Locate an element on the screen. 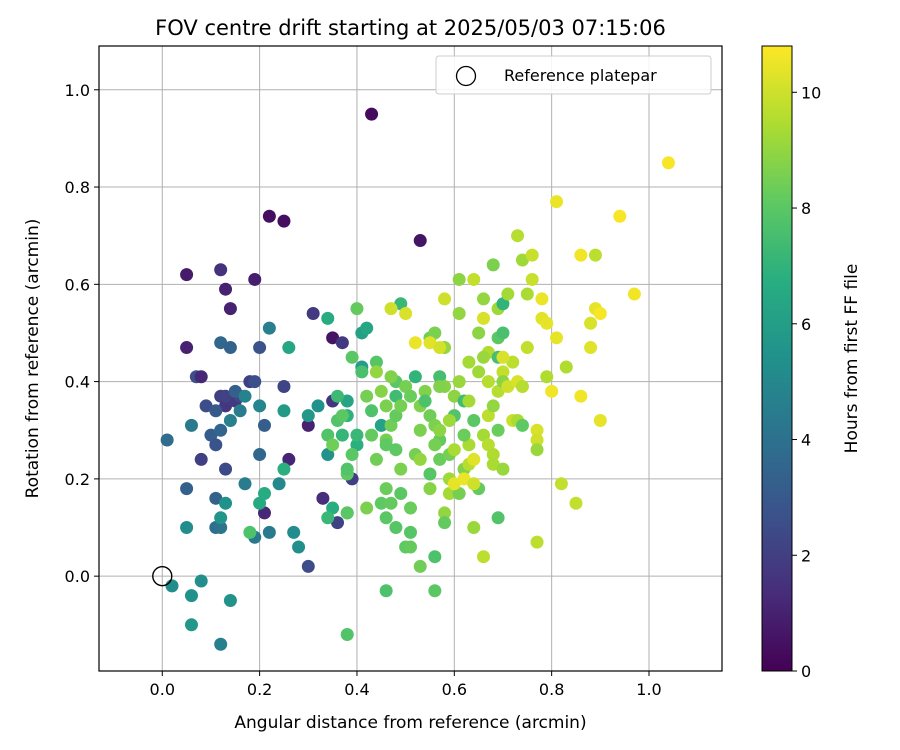  colorbar: 0 2 4 6 8 10 Hours from first FF file is located at coordinates (811, 363).